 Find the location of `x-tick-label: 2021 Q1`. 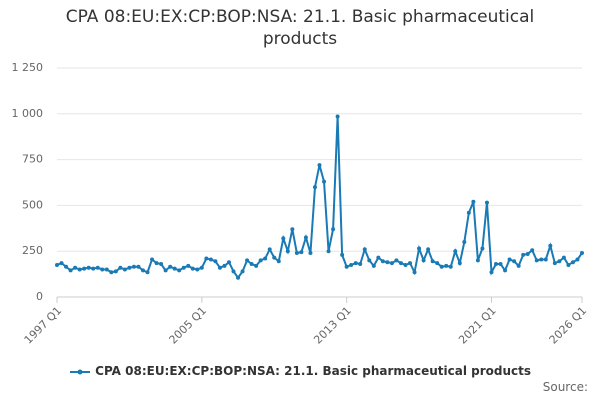

x-tick-label: 2021 Q1 is located at coordinates (477, 325).